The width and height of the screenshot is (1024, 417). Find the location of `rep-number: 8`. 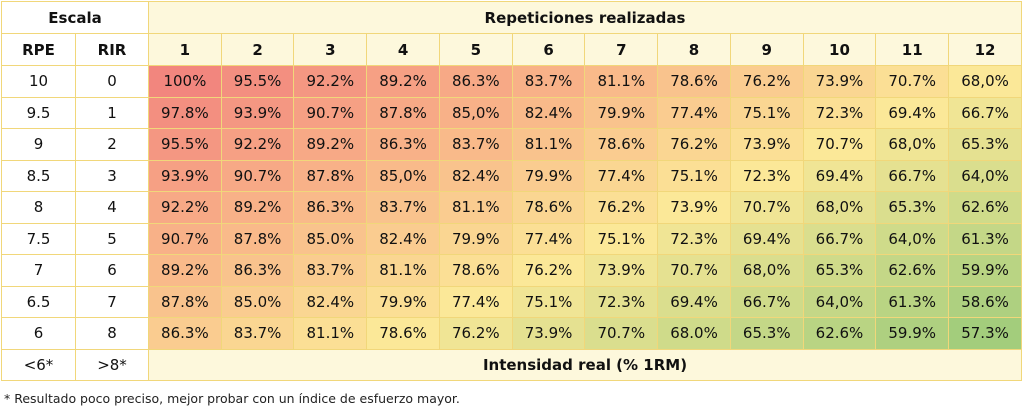

rep-number: 8 is located at coordinates (694, 49).